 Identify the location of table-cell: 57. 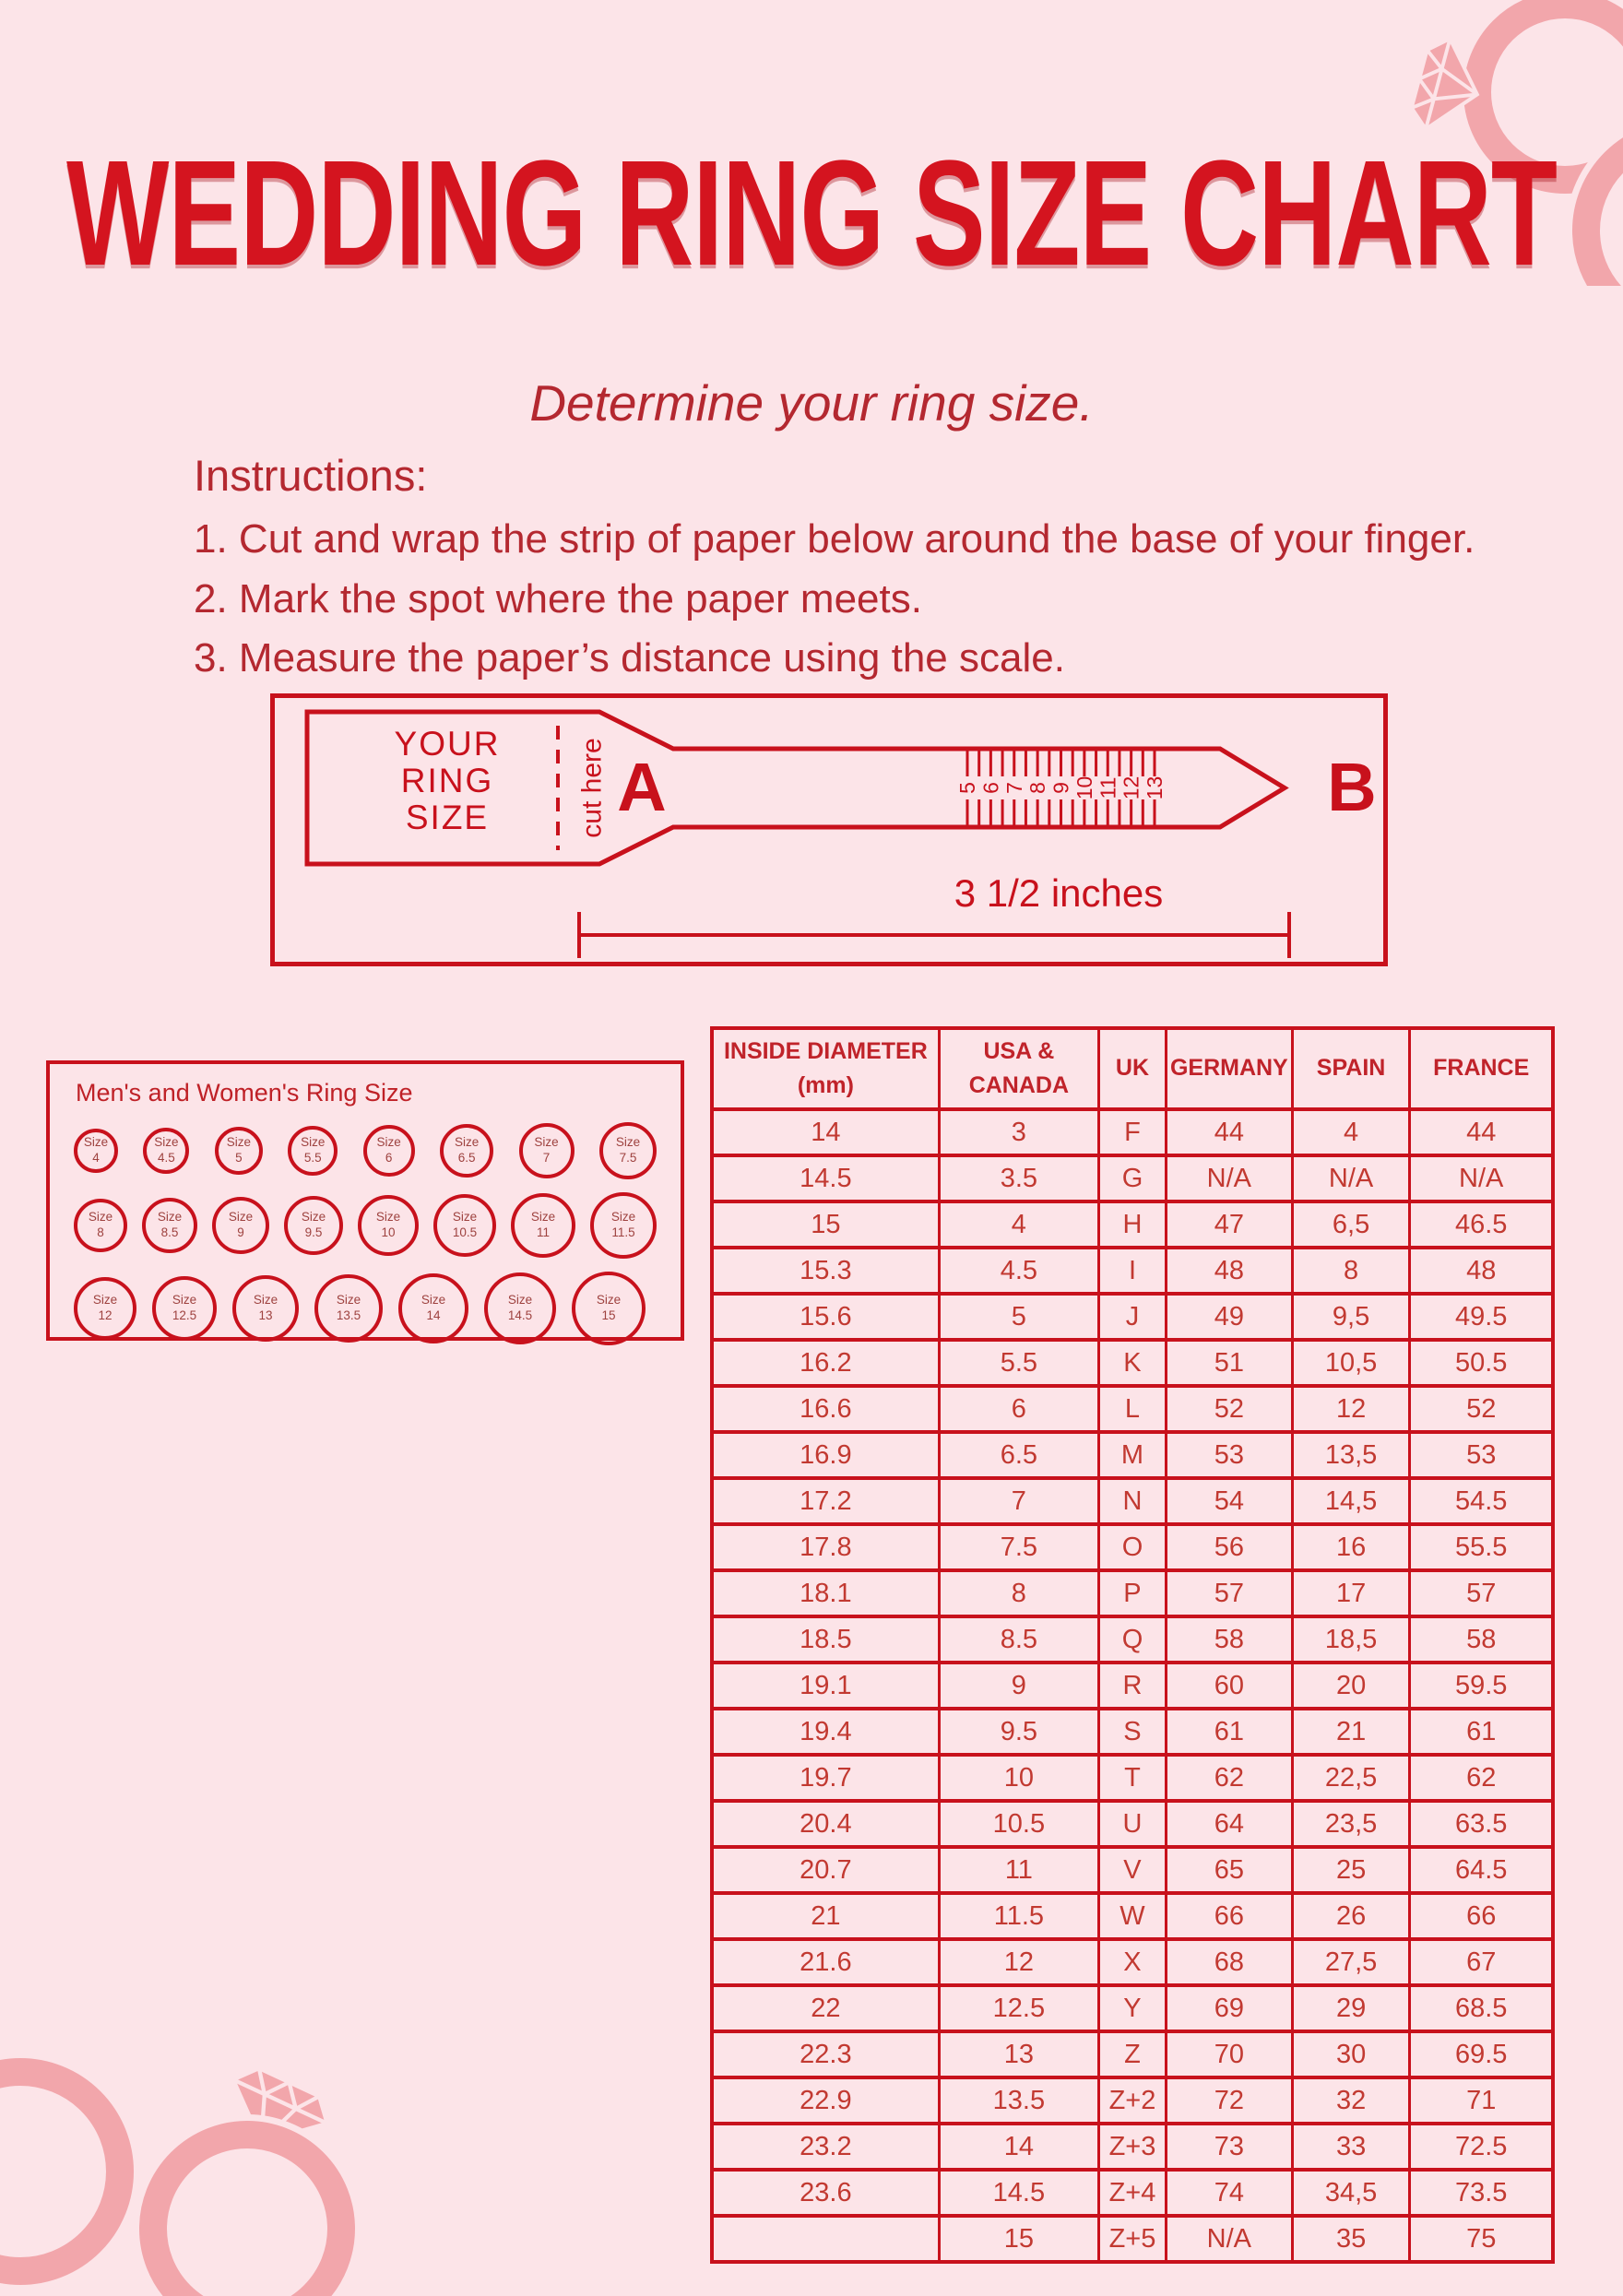
(1480, 1592).